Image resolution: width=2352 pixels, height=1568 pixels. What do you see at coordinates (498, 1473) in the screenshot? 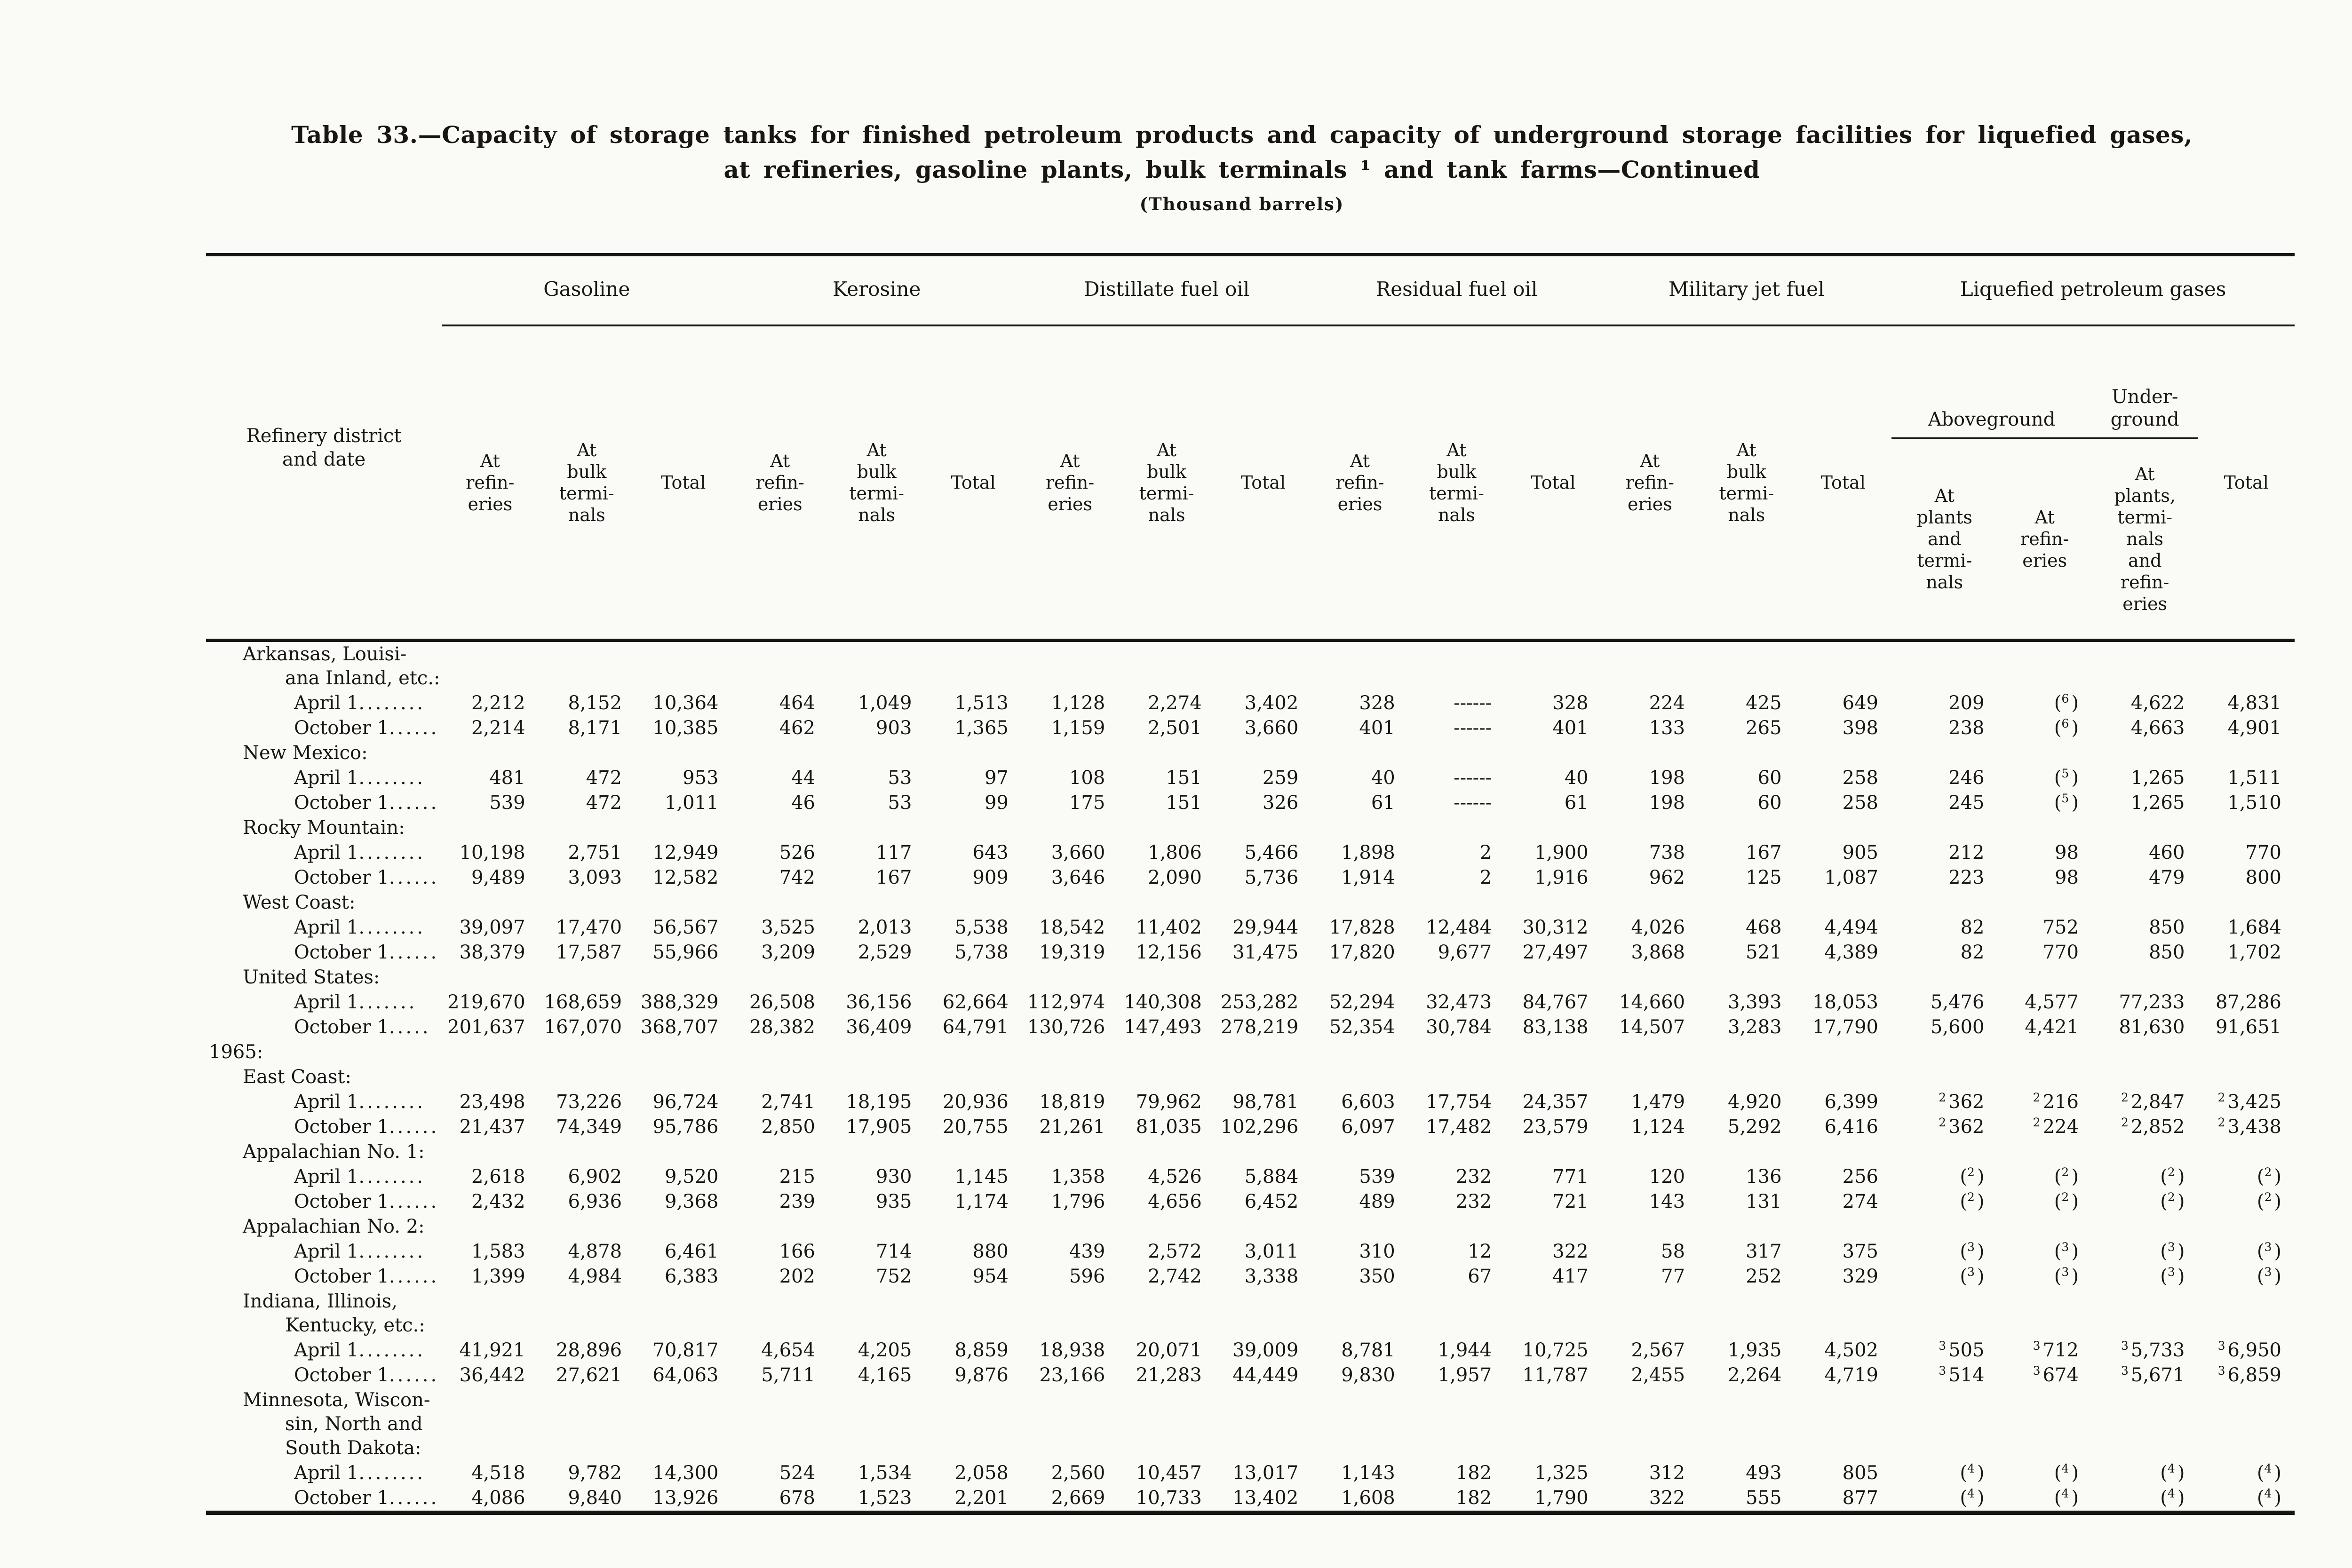
I see `cell: 4,518` at bounding box center [498, 1473].